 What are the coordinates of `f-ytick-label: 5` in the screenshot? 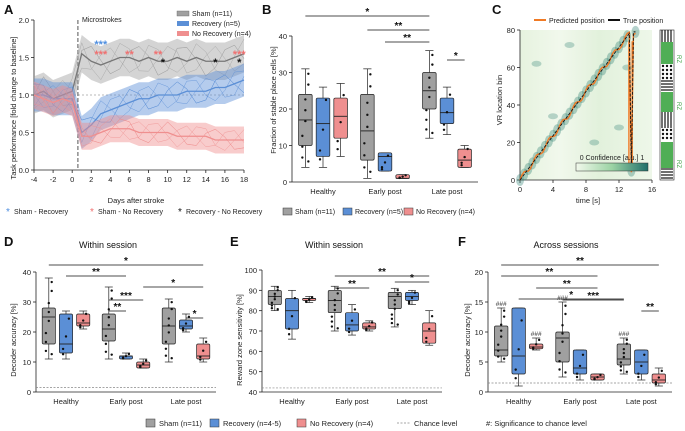 It's located at (481, 362).